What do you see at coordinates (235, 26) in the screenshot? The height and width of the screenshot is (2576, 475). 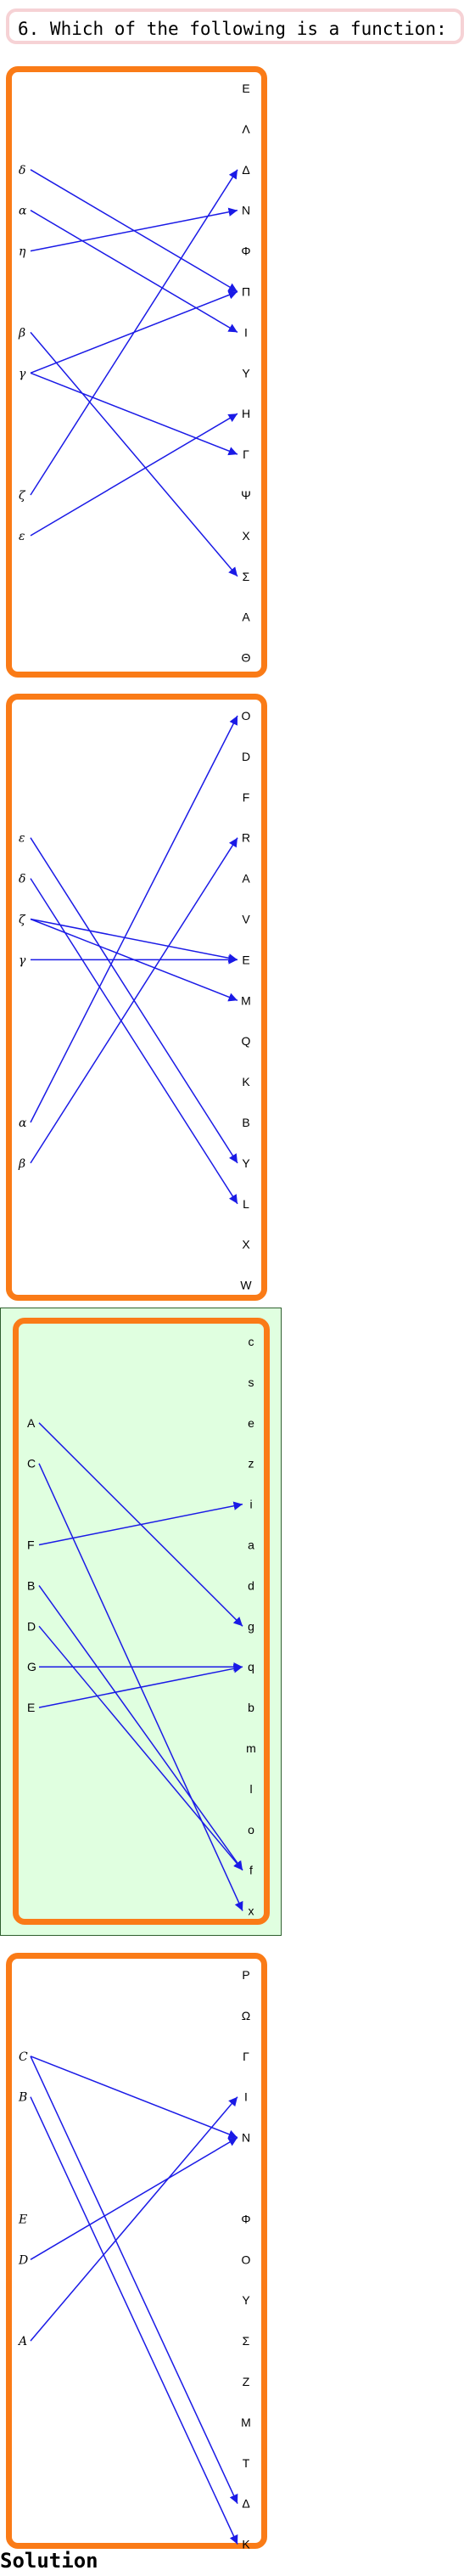 I see `question-text: 6. Which of the following is a function:` at bounding box center [235, 26].